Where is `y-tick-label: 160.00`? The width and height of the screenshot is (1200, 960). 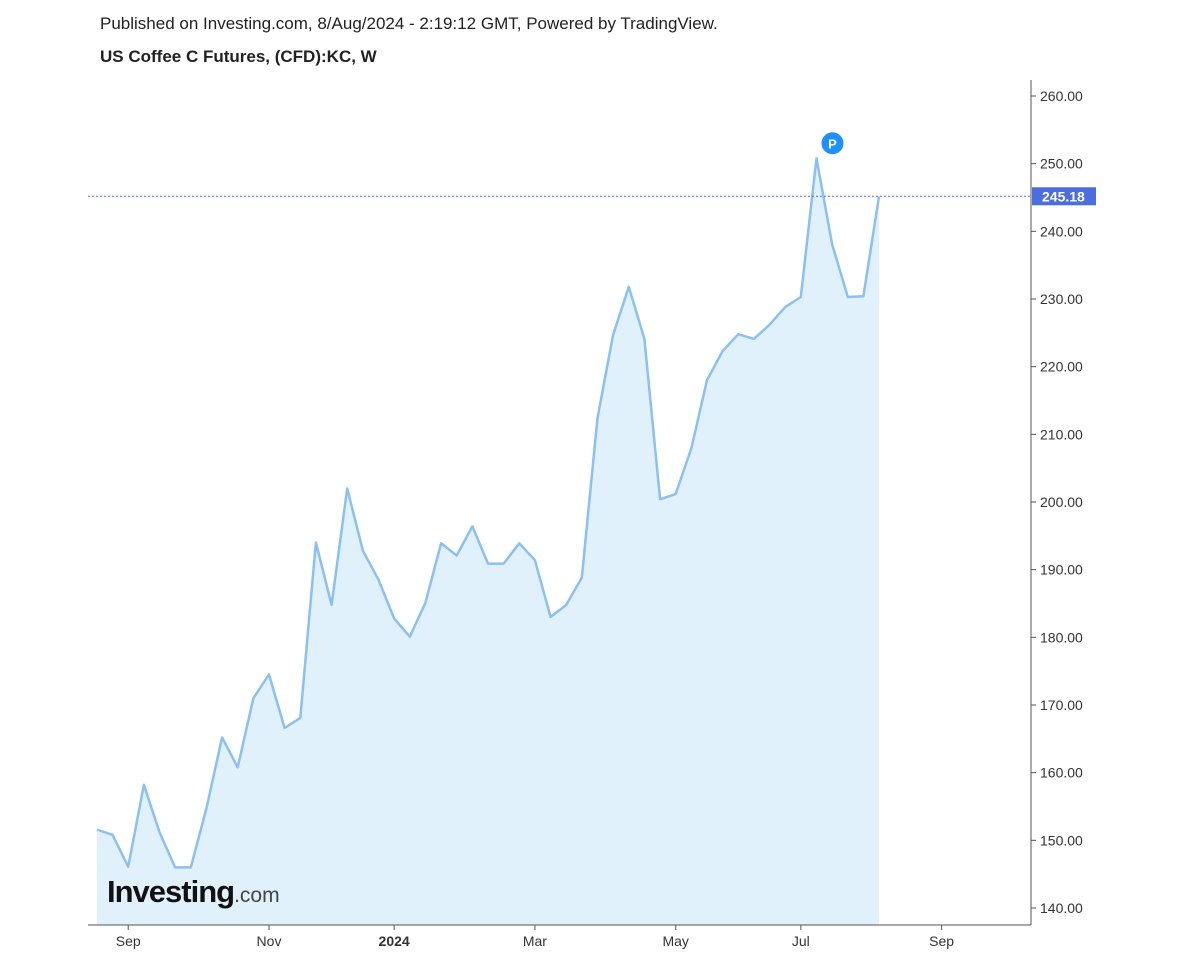
y-tick-label: 160.00 is located at coordinates (1061, 773).